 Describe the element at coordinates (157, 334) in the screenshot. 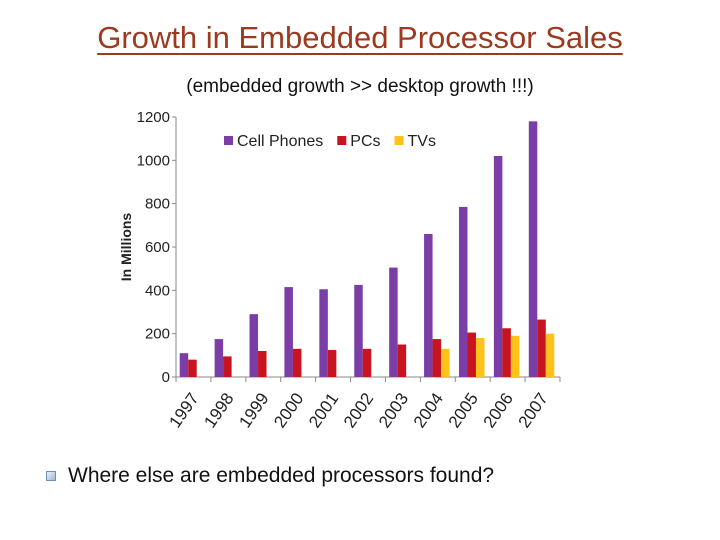

I see `y-tick-label: 200` at that location.